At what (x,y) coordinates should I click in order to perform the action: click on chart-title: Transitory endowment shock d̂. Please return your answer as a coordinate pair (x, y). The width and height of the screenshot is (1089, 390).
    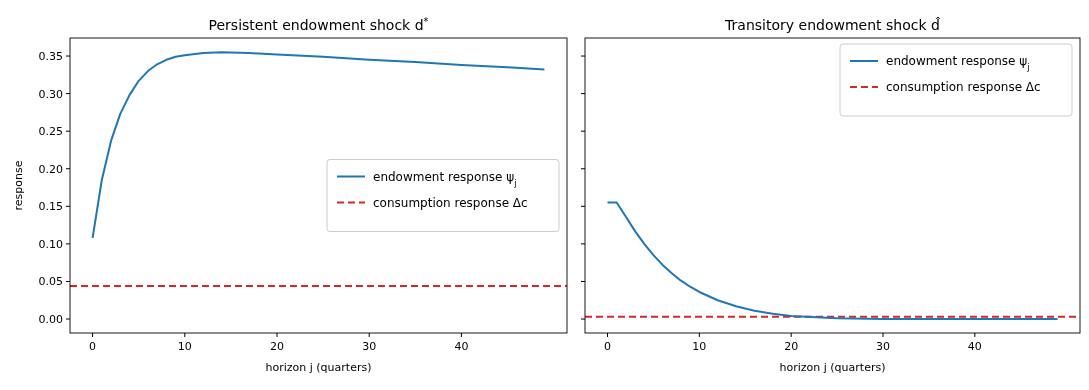
    Looking at the image, I should click on (832, 25).